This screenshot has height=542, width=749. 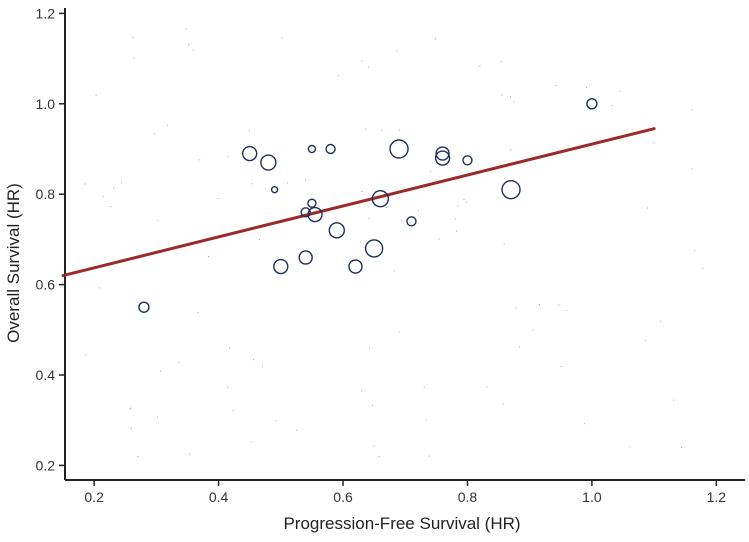 What do you see at coordinates (46, 13) in the screenshot?
I see `y-tick-label: 1.2` at bounding box center [46, 13].